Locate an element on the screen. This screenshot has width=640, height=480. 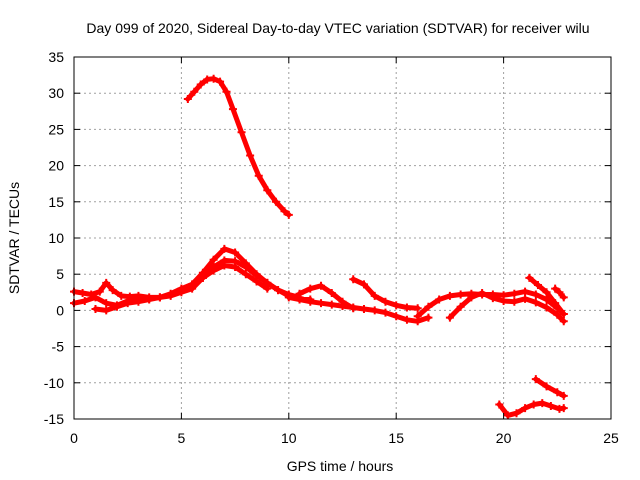
x-tick-label: 0 is located at coordinates (74, 438).